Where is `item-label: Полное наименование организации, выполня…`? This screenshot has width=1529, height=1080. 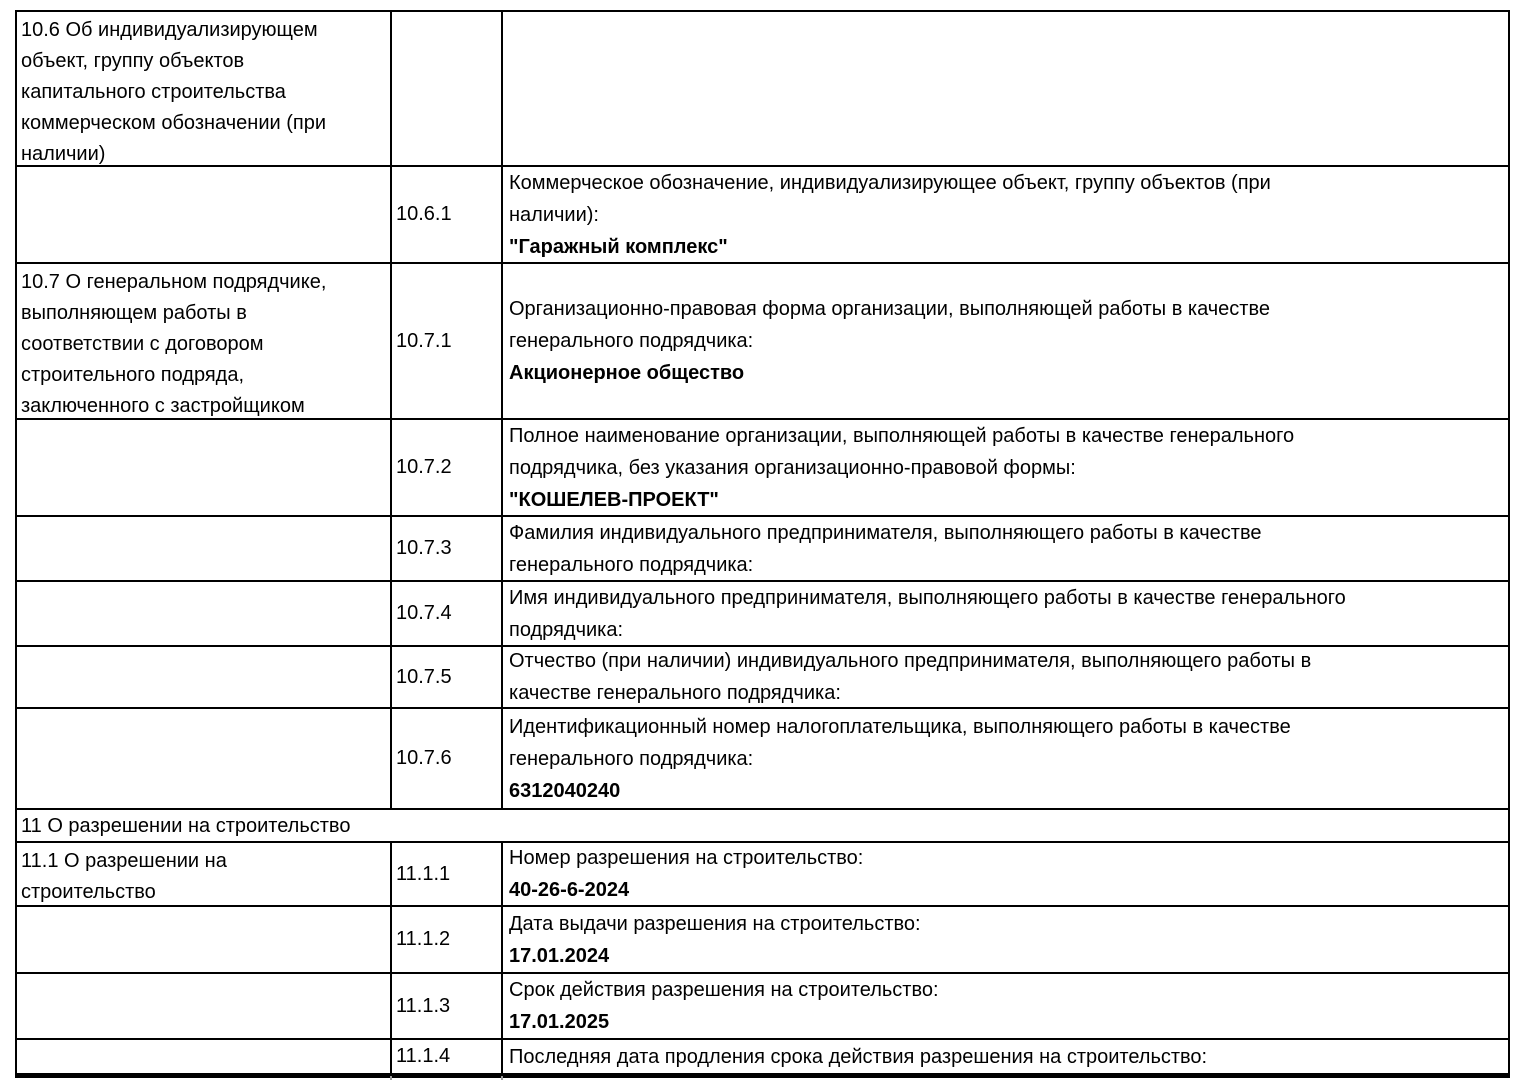 item-label: Полное наименование организации, выполня… is located at coordinates (902, 451).